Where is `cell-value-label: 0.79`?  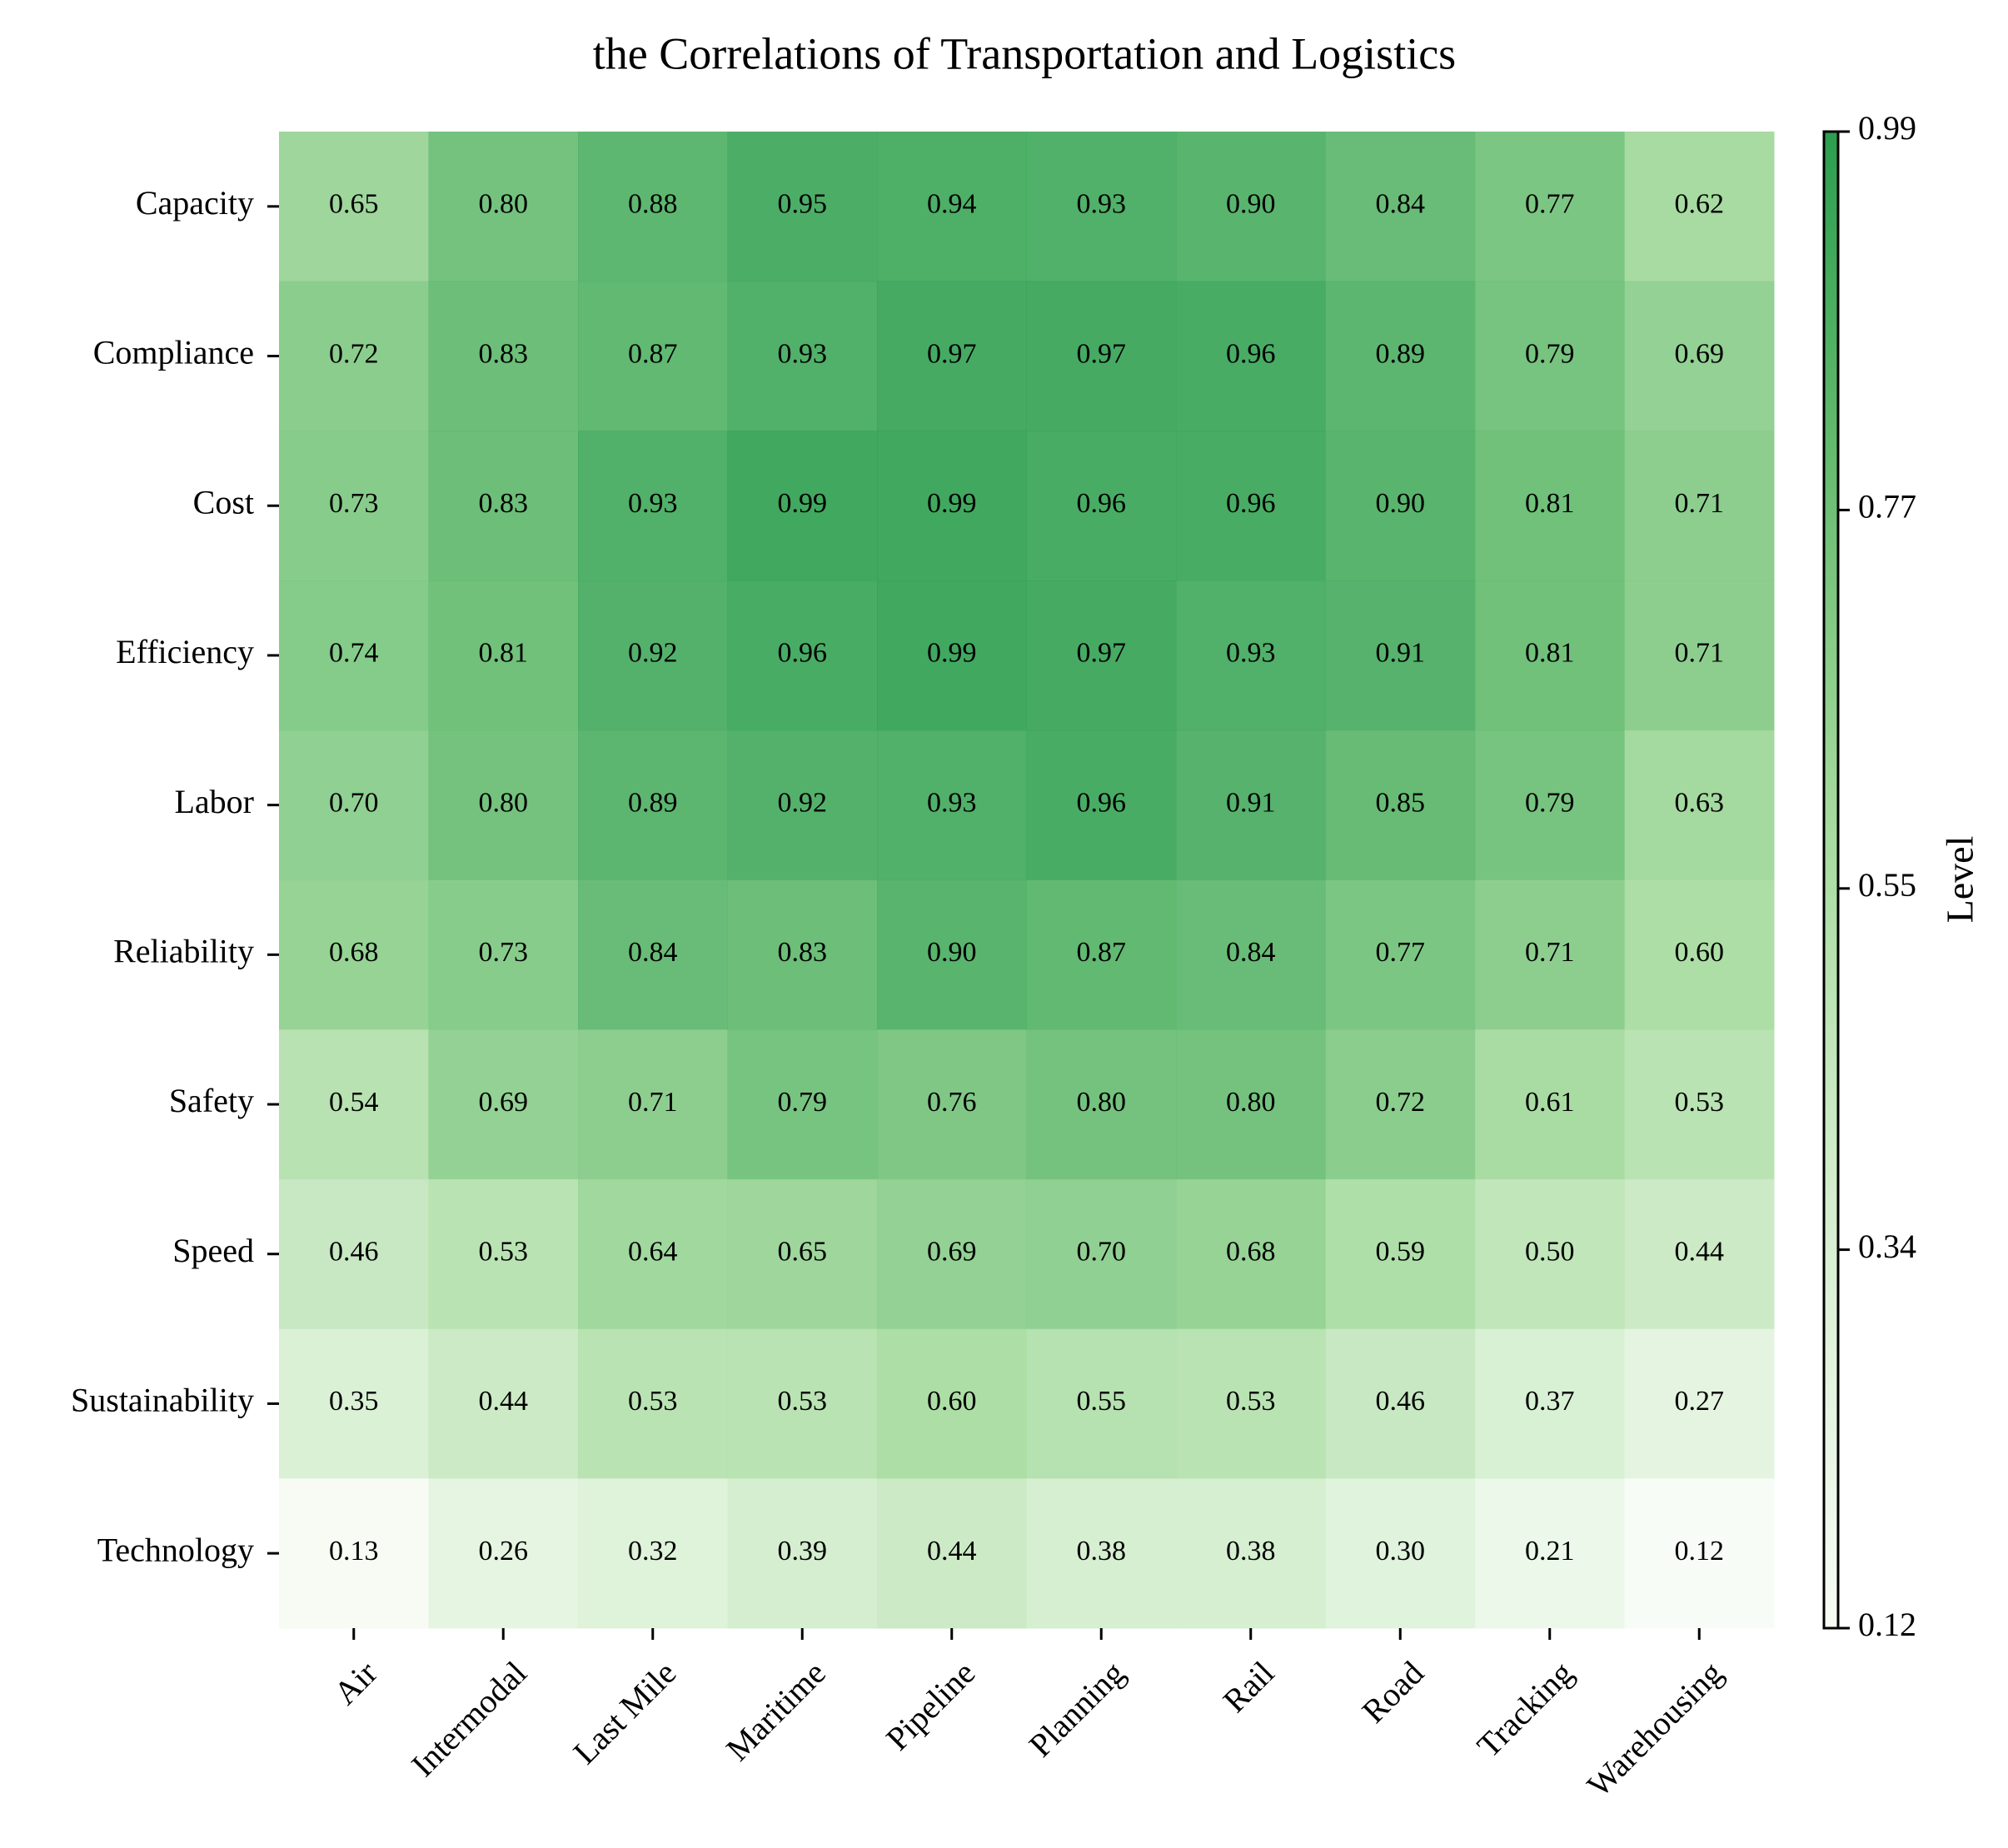
cell-value-label: 0.79 is located at coordinates (1550, 802).